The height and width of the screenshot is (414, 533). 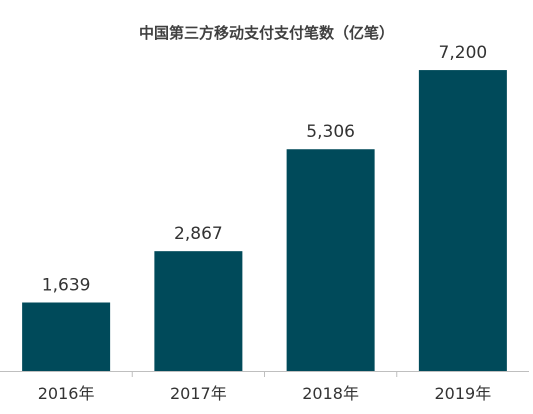 I want to click on value-label-3: 7,200, so click(x=463, y=53).